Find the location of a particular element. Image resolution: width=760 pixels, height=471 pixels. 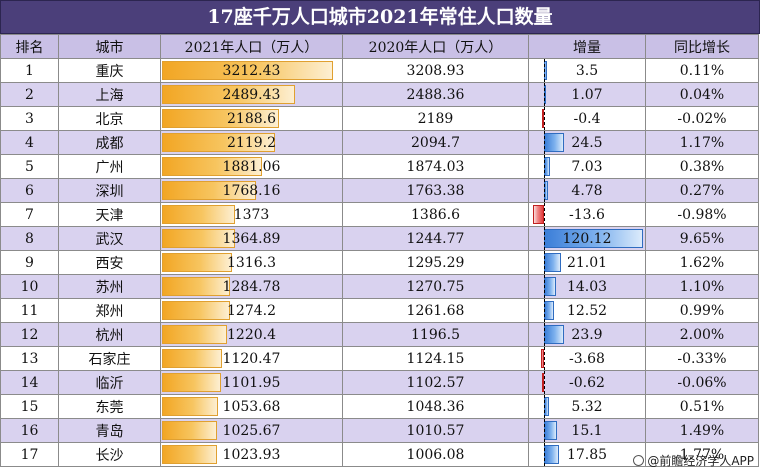

pop2021-cell-value: 1053.68 is located at coordinates (251, 406).